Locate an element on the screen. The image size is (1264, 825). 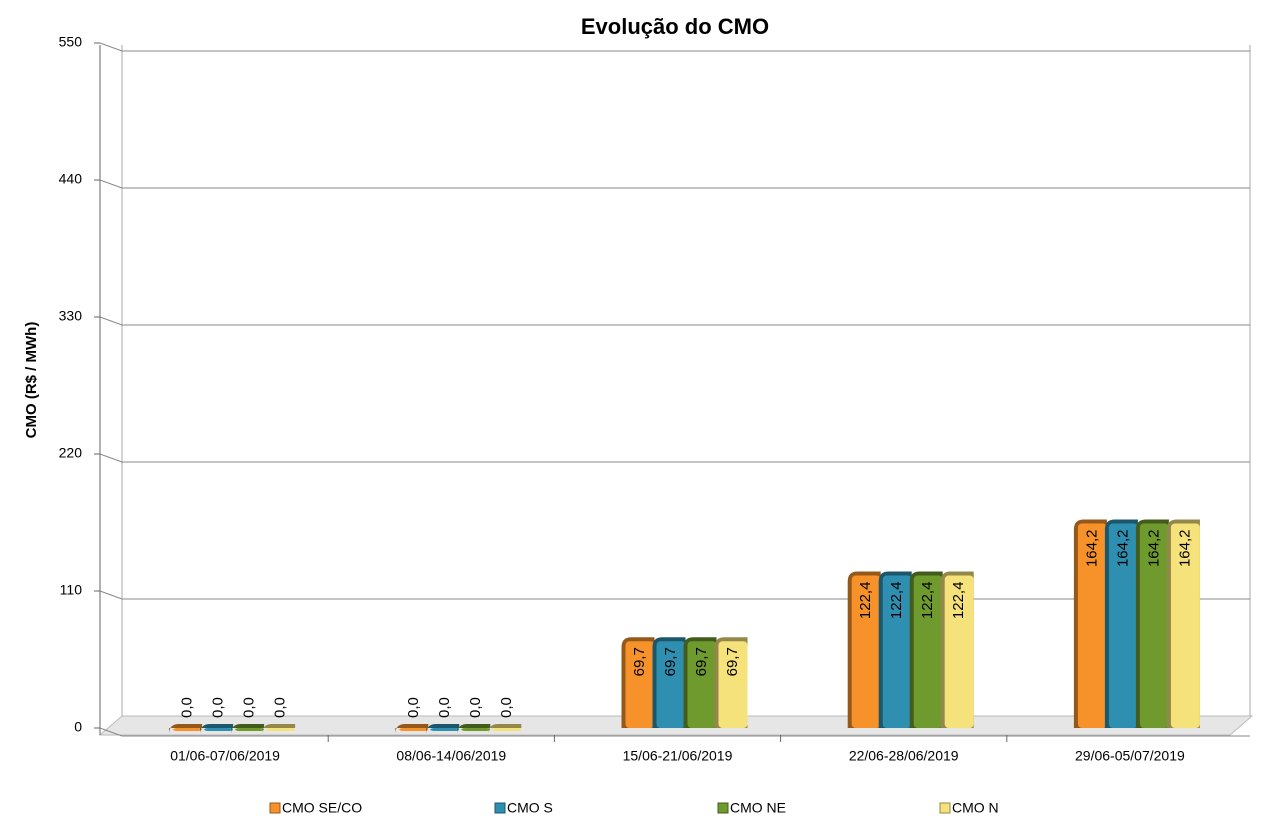
x-tick-label: 08/06-14/06/2019 is located at coordinates (451, 756).